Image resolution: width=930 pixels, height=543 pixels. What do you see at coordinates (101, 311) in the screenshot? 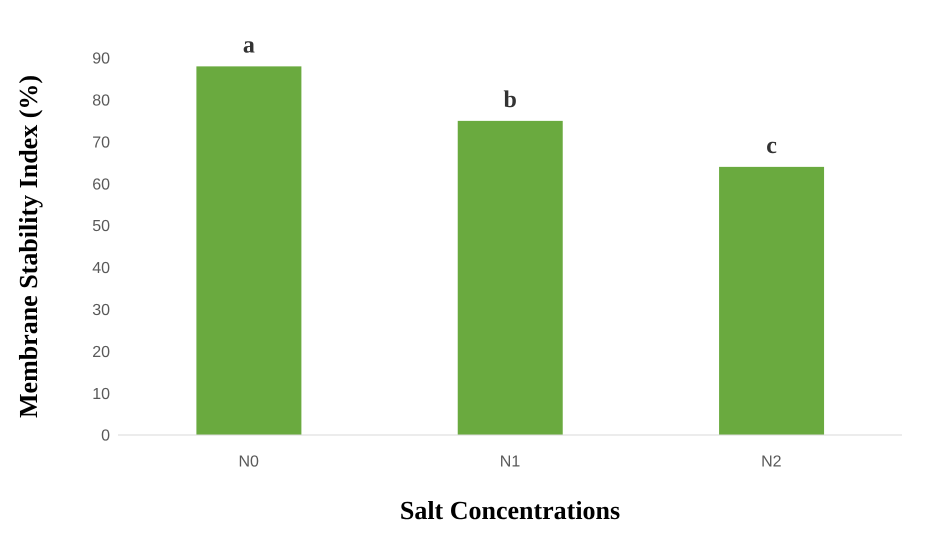
I see `y-tick-label: 30` at bounding box center [101, 311].